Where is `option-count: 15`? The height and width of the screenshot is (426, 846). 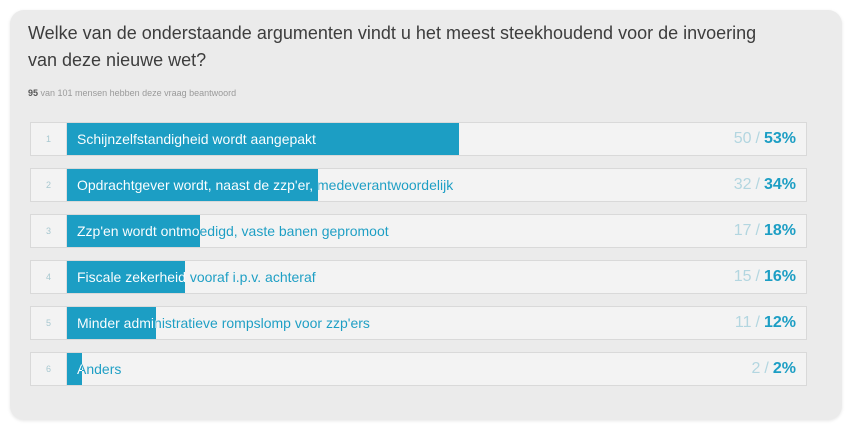 option-count: 15 is located at coordinates (742, 276).